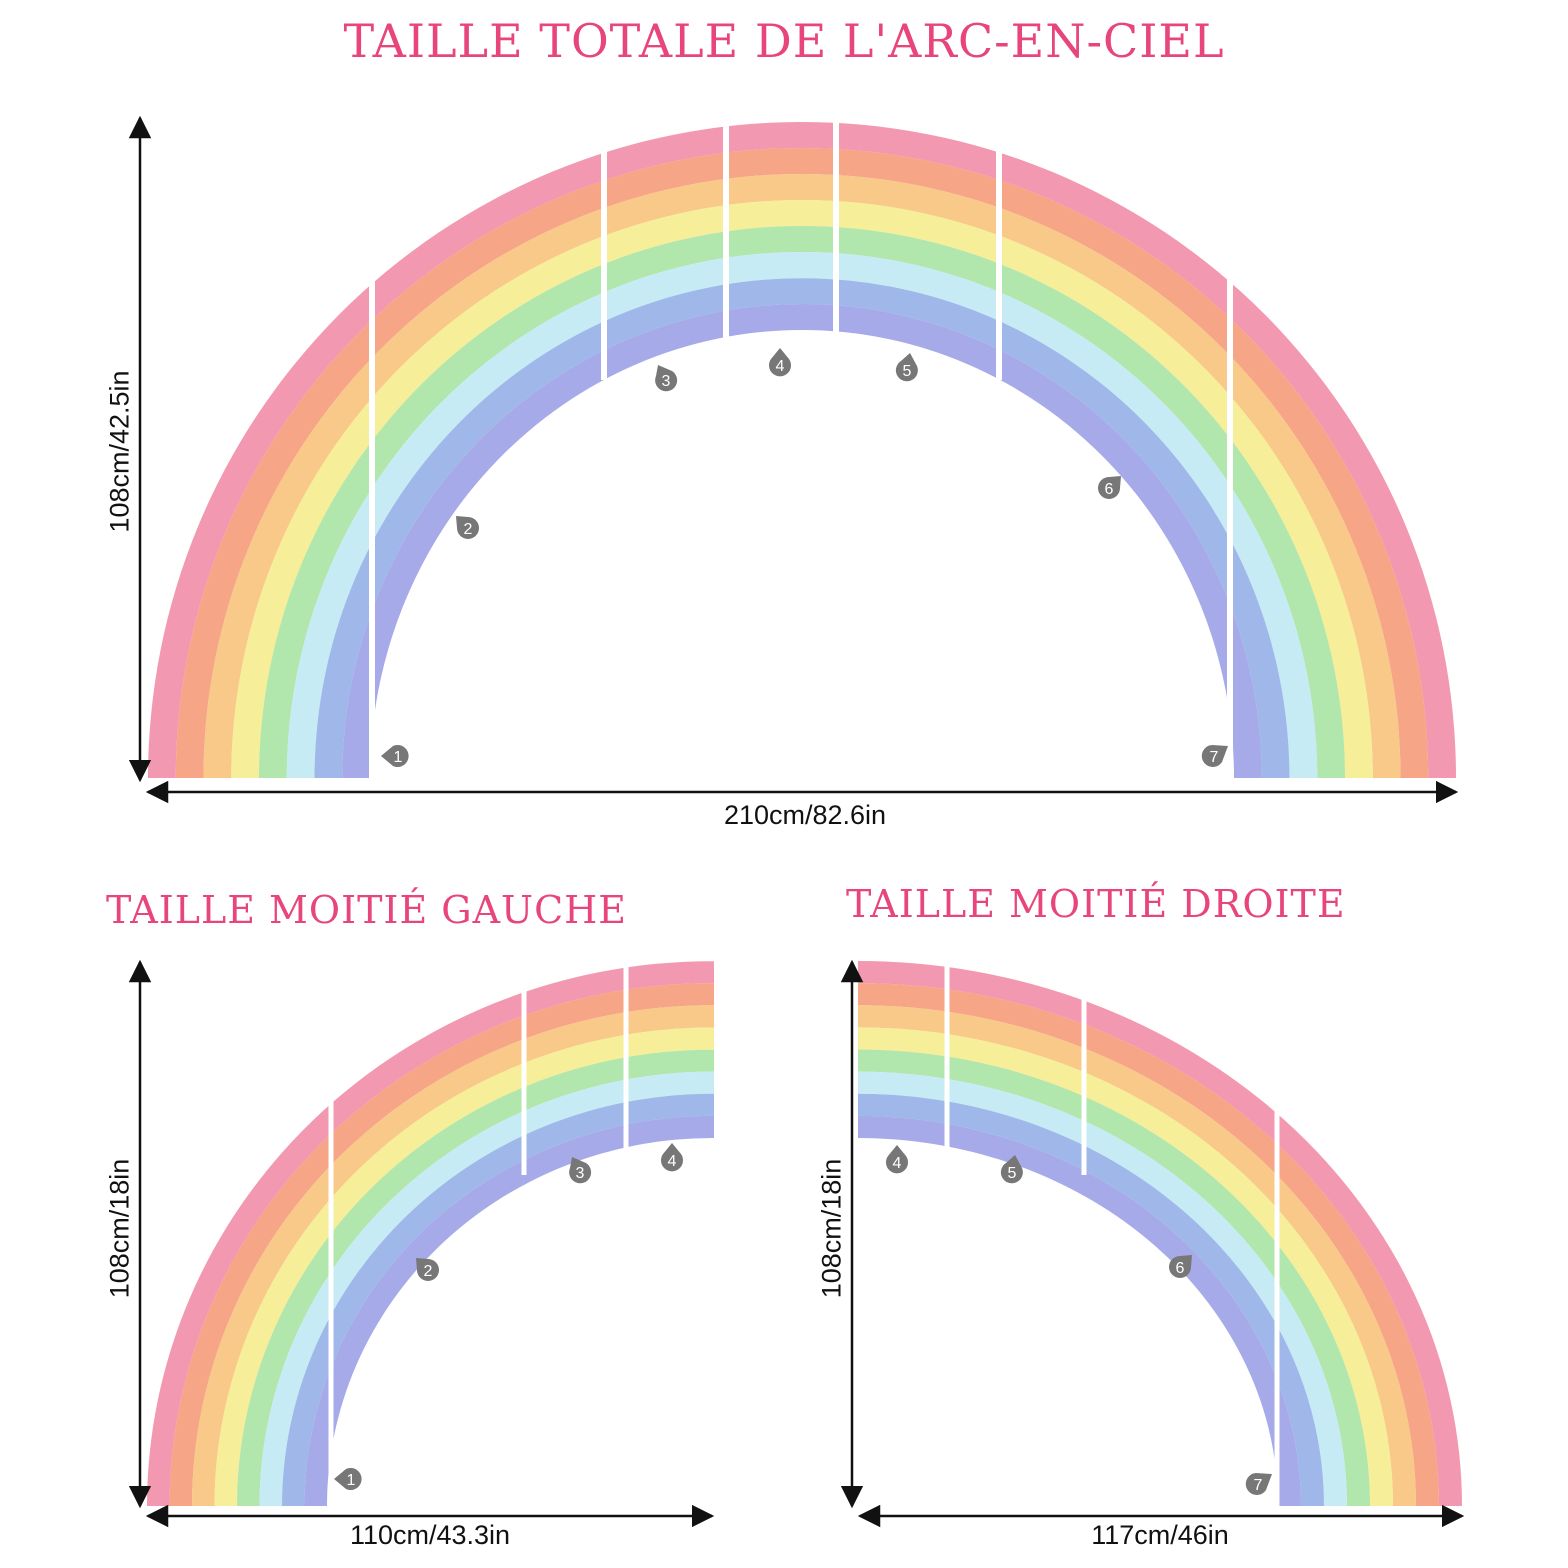 Image resolution: width=1568 pixels, height=1568 pixels. I want to click on piece-marker-3: 3, so click(666, 378).